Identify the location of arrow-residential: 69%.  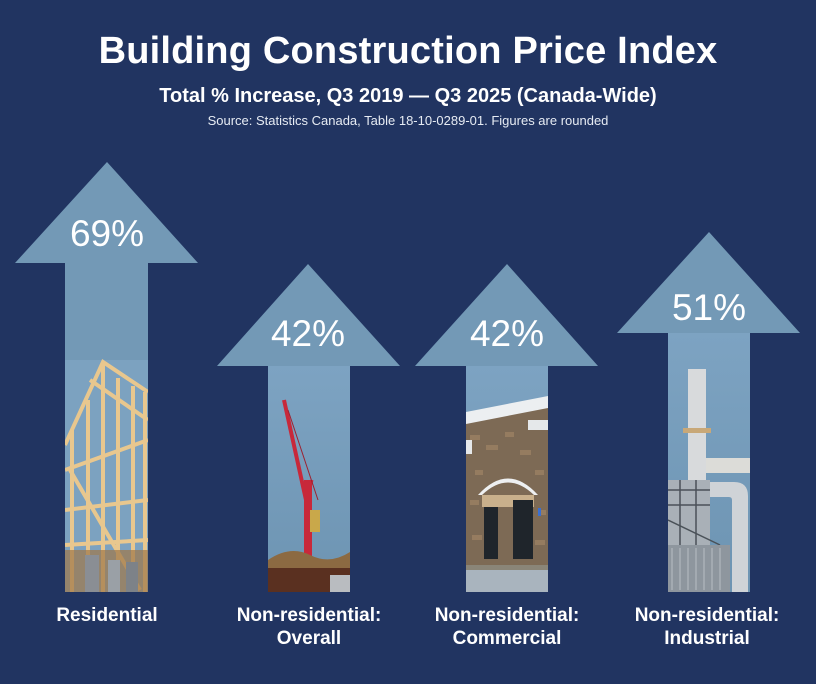
(106, 377).